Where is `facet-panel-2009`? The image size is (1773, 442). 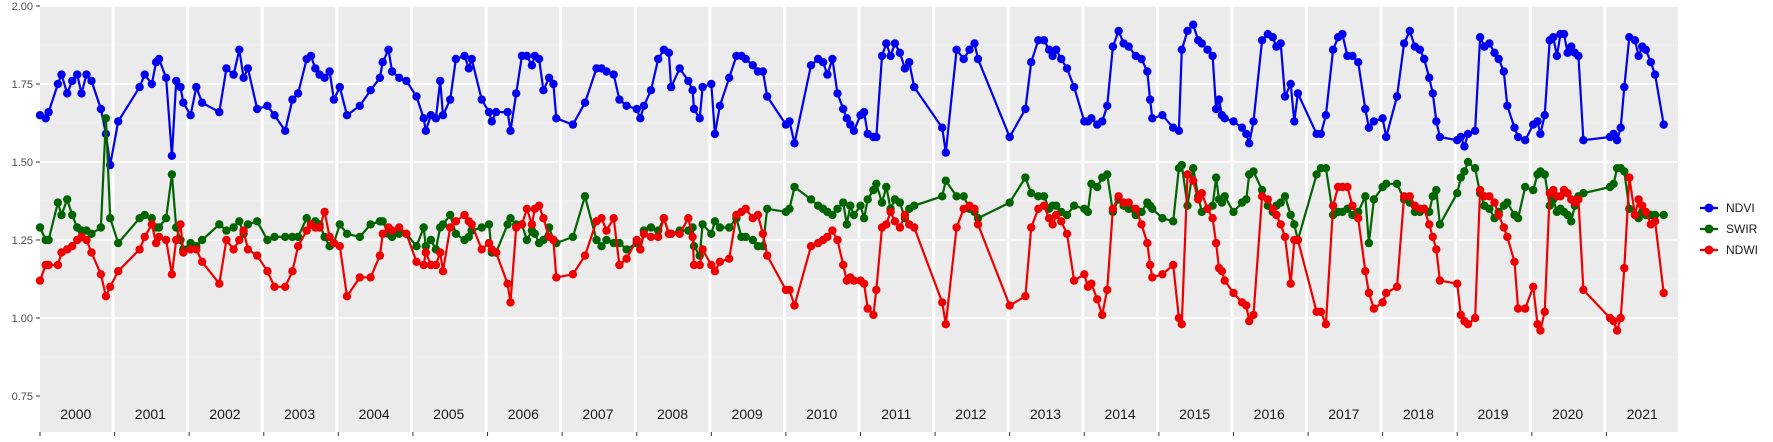
facet-panel-2009 is located at coordinates (747, 219).